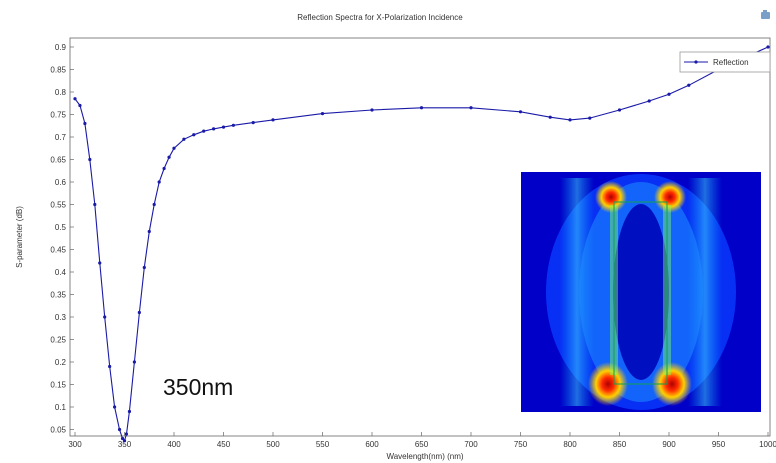  What do you see at coordinates (198, 387) in the screenshot?
I see `annotation-350nm: 350nm` at bounding box center [198, 387].